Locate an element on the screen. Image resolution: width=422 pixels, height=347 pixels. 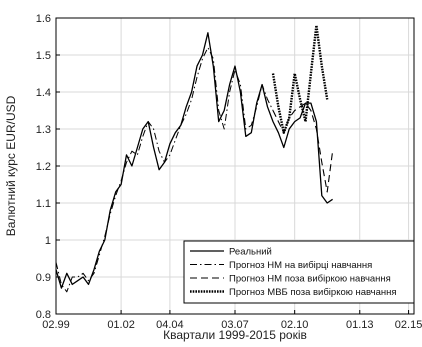
x-tick-label: 02.99 is located at coordinates (56, 325).